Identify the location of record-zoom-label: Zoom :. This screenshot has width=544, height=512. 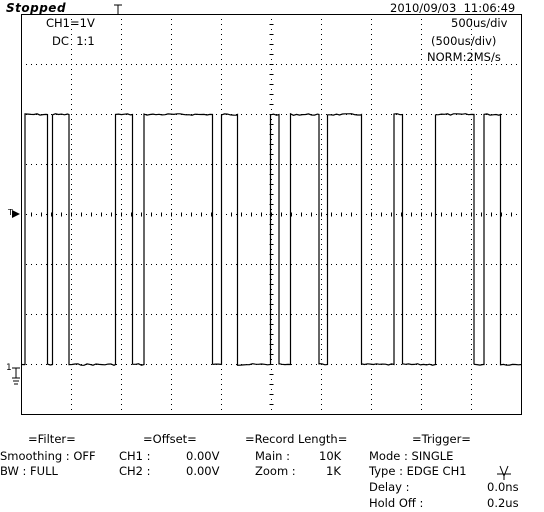
(275, 471).